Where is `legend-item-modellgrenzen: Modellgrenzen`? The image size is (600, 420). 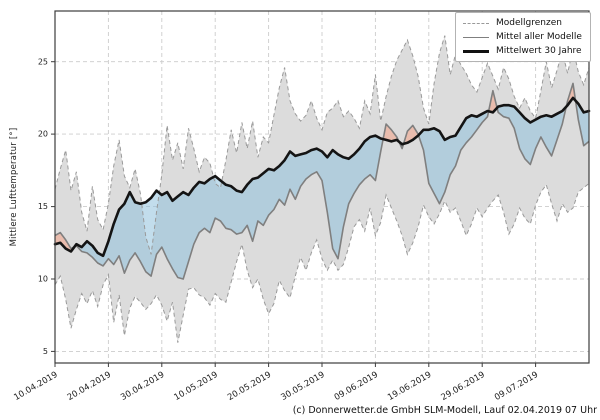 legend-item-modellgrenzen: Modellgrenzen is located at coordinates (523, 23).